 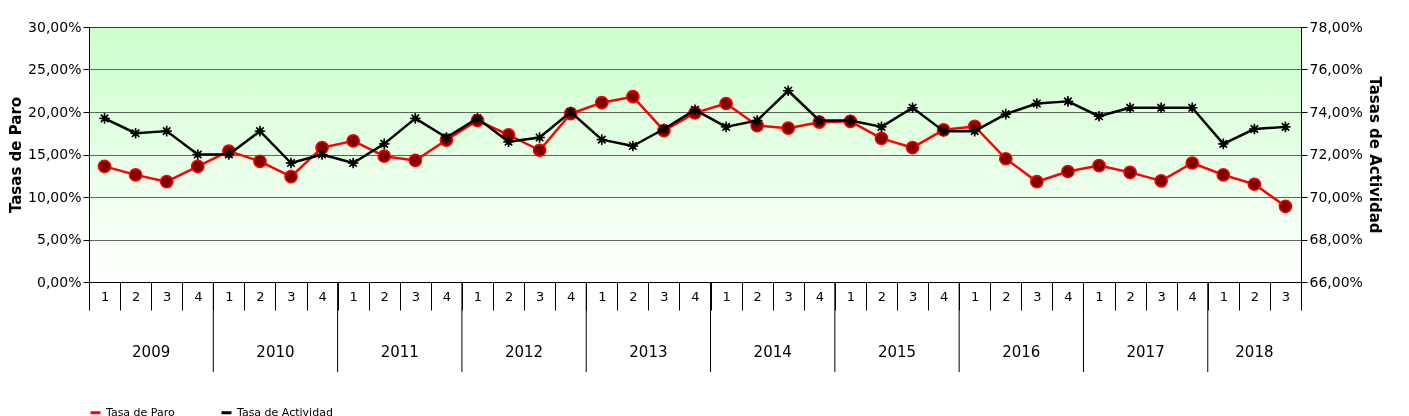 What do you see at coordinates (140, 410) in the screenshot?
I see `legend-label: Tasa de Paro` at bounding box center [140, 410].